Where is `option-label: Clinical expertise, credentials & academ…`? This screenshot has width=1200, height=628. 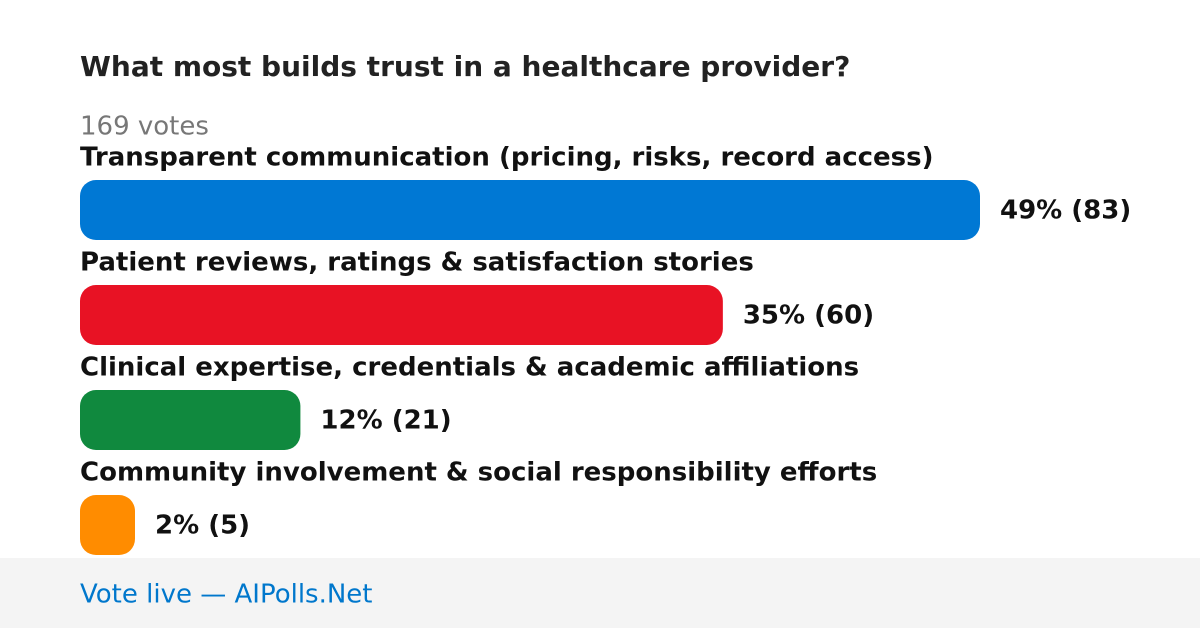
option-label: Clinical expertise, credentials & academ… is located at coordinates (469, 368).